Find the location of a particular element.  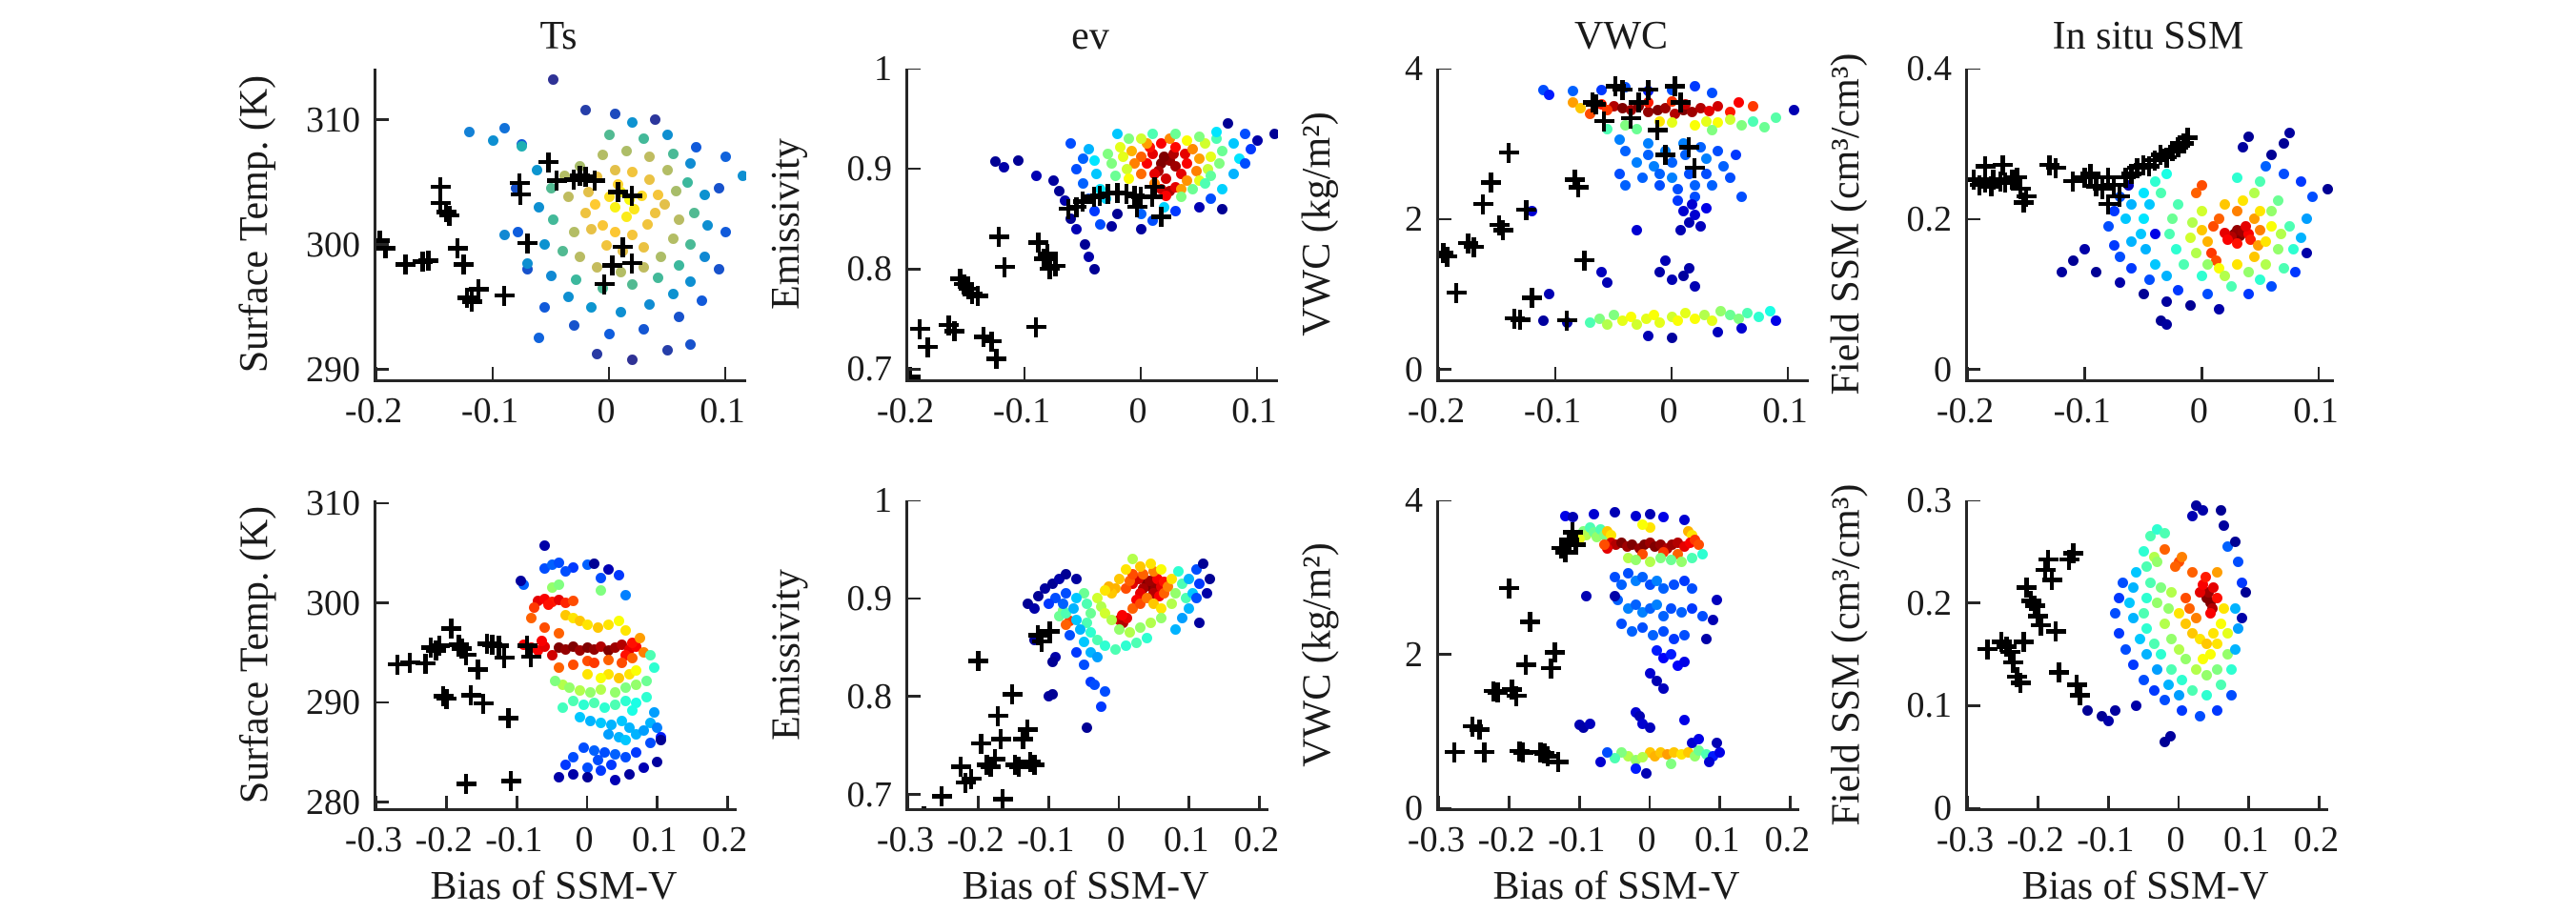

x-tick-label: -0.2 is located at coordinates (2035, 840).